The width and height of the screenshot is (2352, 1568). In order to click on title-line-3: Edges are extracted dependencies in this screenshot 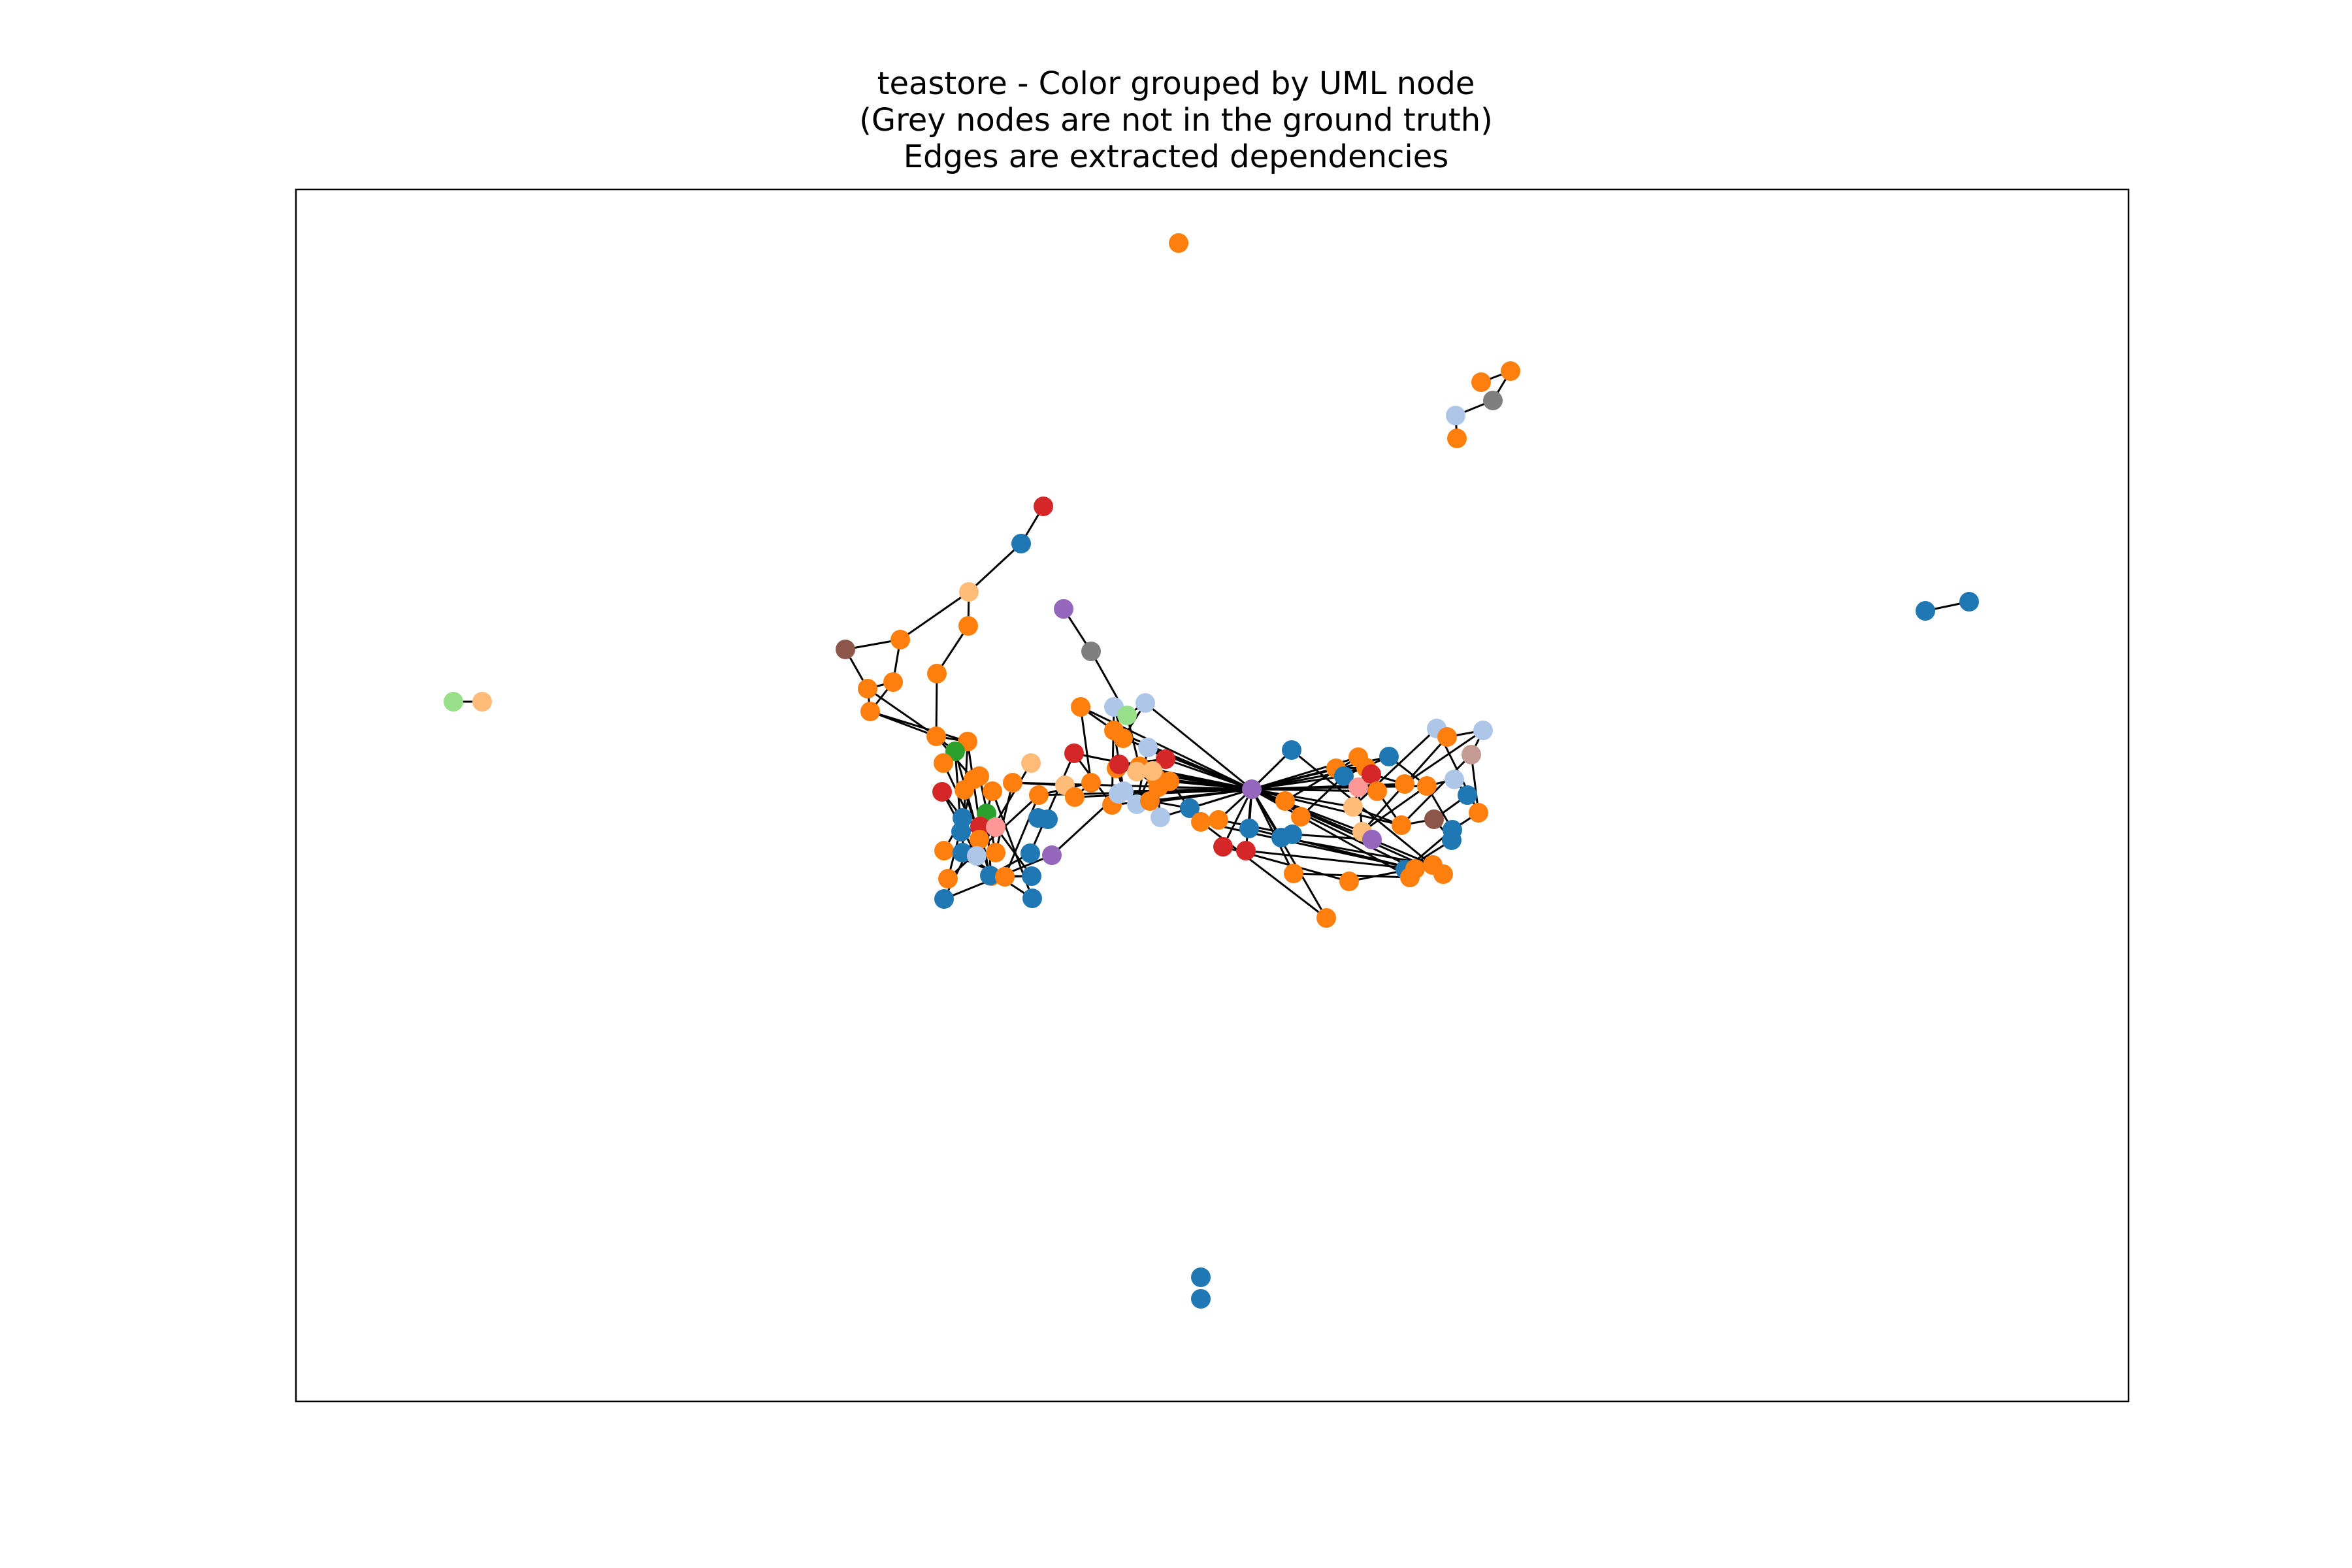, I will do `click(1176, 157)`.